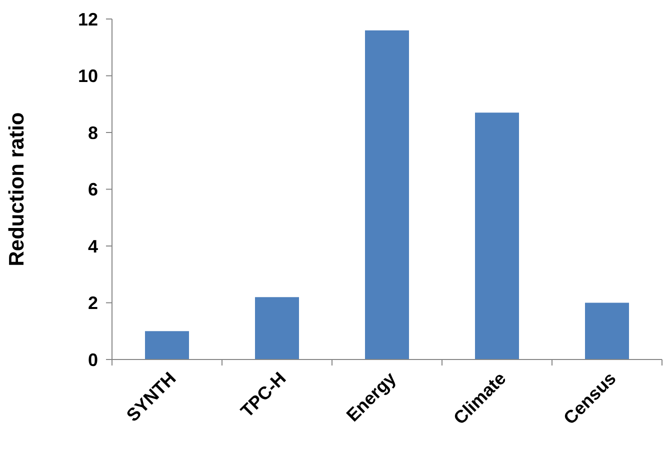 This screenshot has height=453, width=664. Describe the element at coordinates (16, 189) in the screenshot. I see `y-axis-title: Reduction ratio` at that location.